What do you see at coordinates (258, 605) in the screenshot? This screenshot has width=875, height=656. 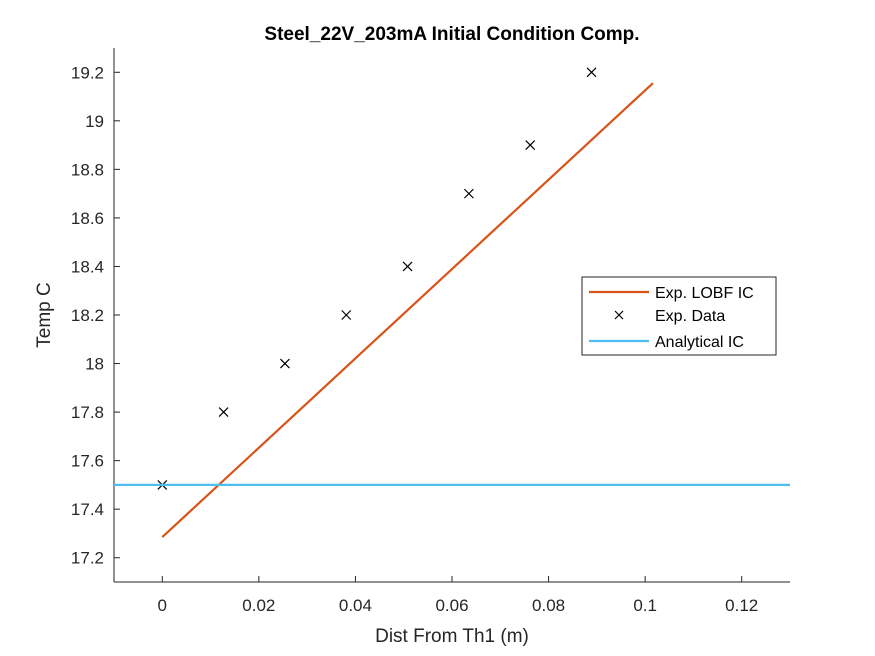 I see `x-tick-label: 0.02` at bounding box center [258, 605].